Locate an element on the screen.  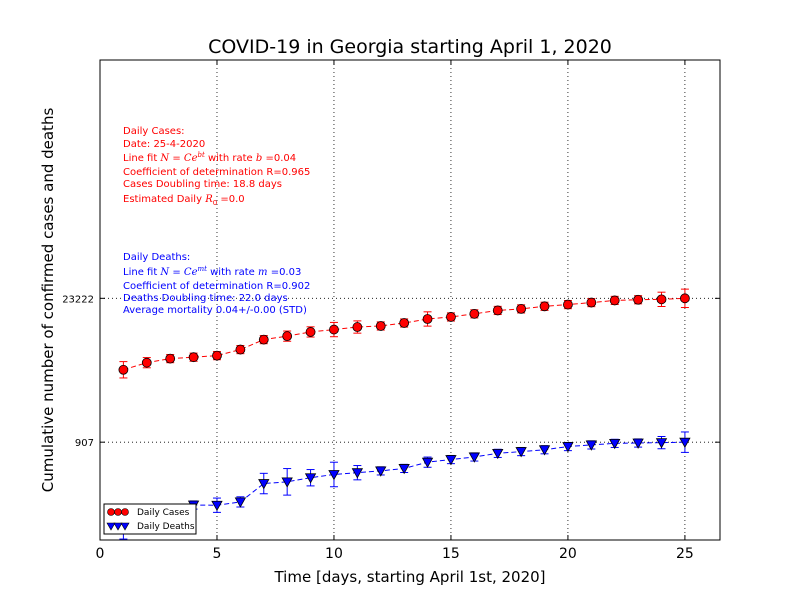
x-tick-label: 20 is located at coordinates (568, 554).